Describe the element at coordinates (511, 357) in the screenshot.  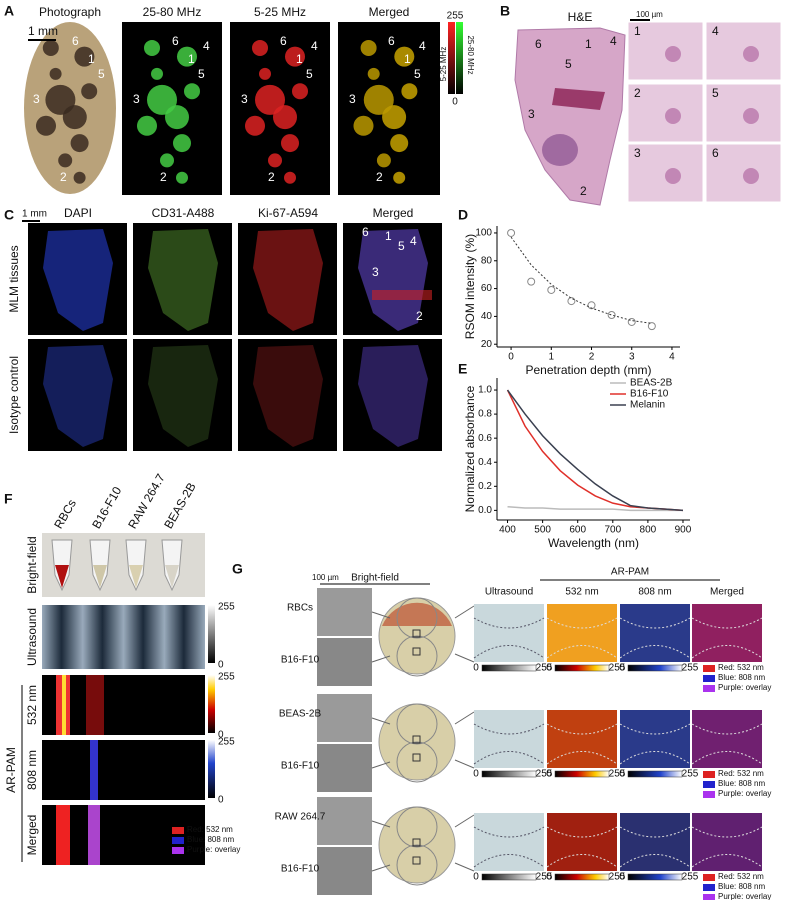
I see `x-tick-label: 0` at that location.